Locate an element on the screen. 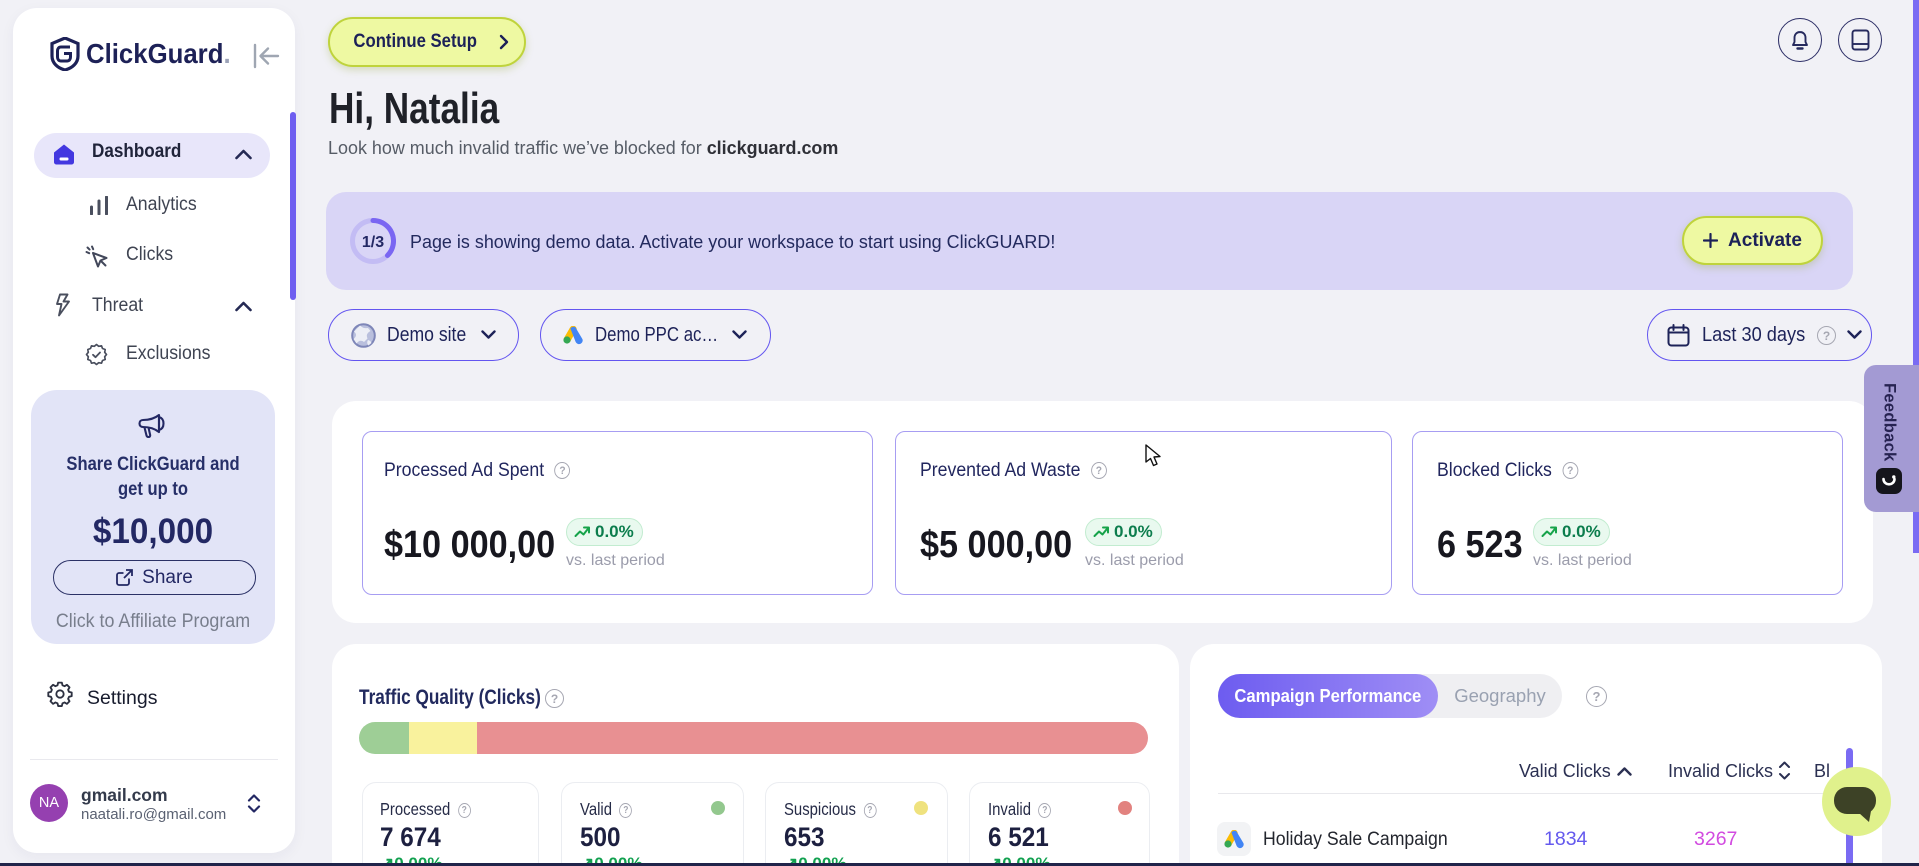  svg-text: 1/3 is located at coordinates (373, 242).